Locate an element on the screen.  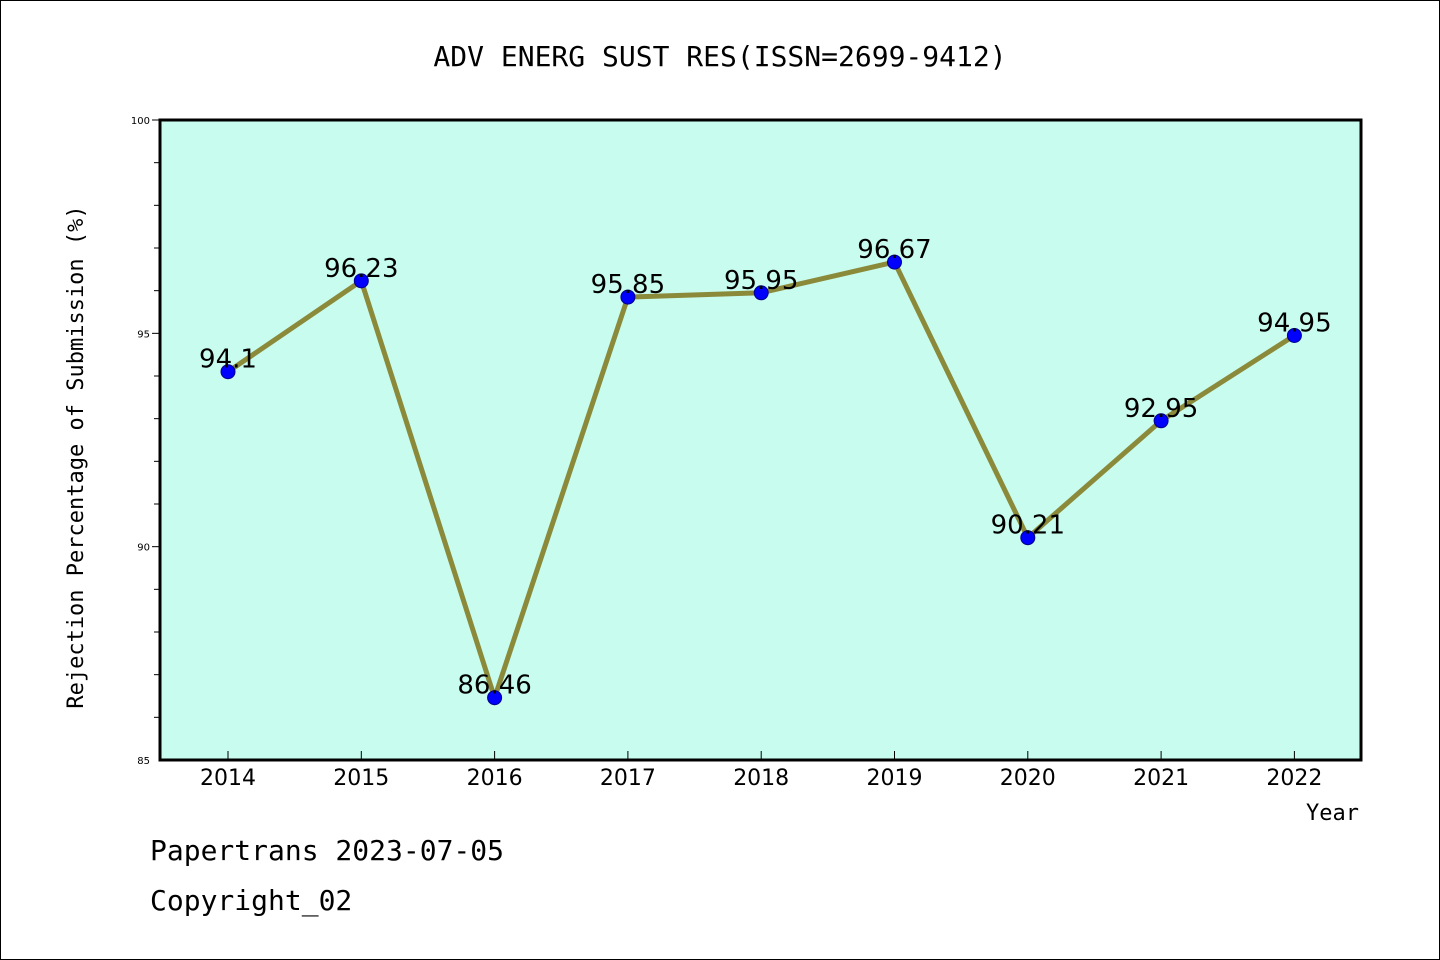
data-label: 94.1 is located at coordinates (228, 360).